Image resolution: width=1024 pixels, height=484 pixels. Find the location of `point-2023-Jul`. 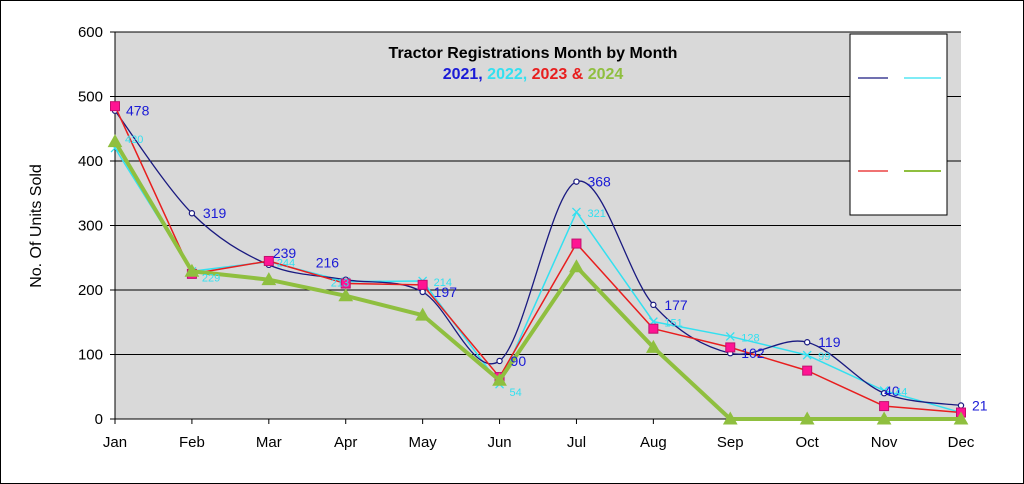

point-2023-Jul is located at coordinates (576, 243).